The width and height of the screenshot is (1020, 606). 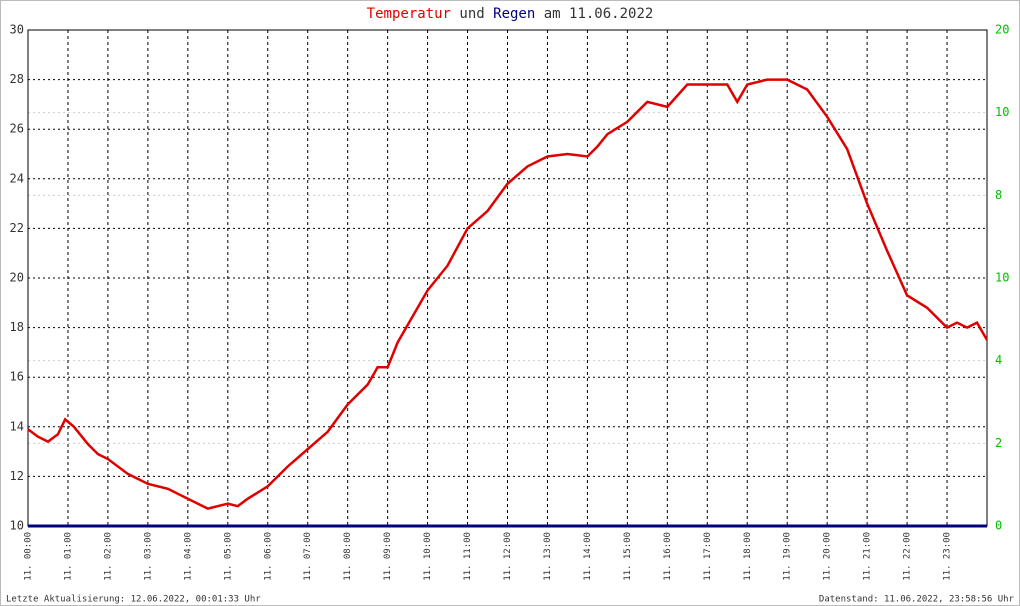 I want to click on y-tick-label: 10, so click(x=17, y=526).